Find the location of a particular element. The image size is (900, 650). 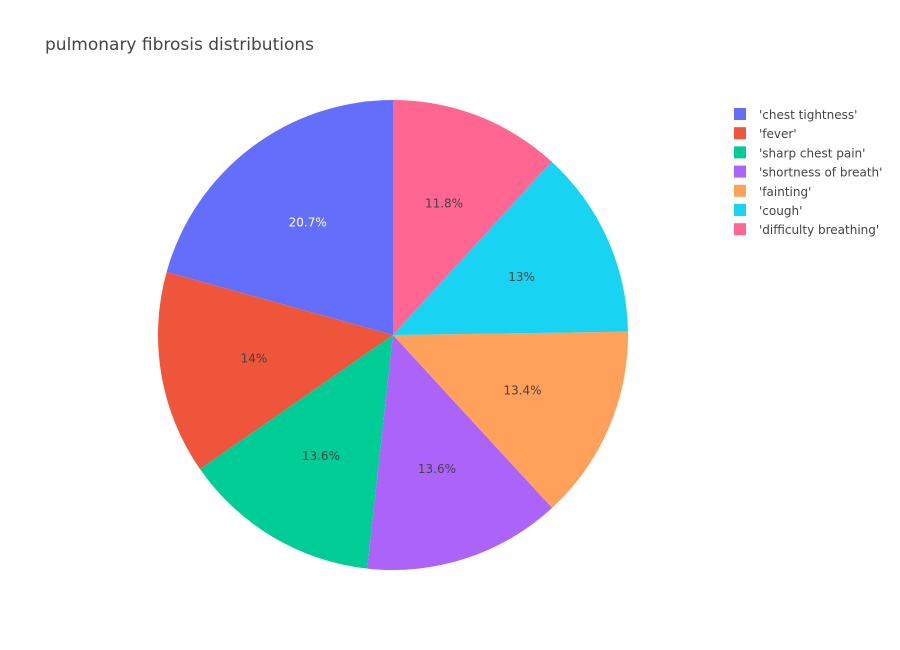

legend-item: 'sharp chest pain' is located at coordinates (799, 153).